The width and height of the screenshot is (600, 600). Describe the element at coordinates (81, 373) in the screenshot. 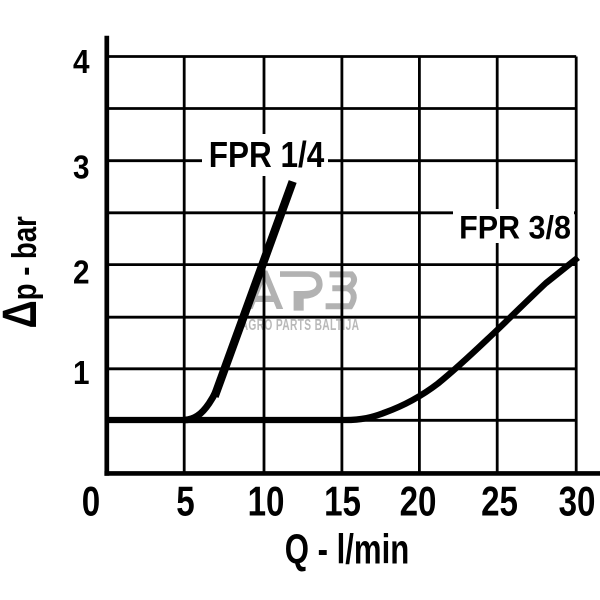

I see `svg-text: 1` at that location.